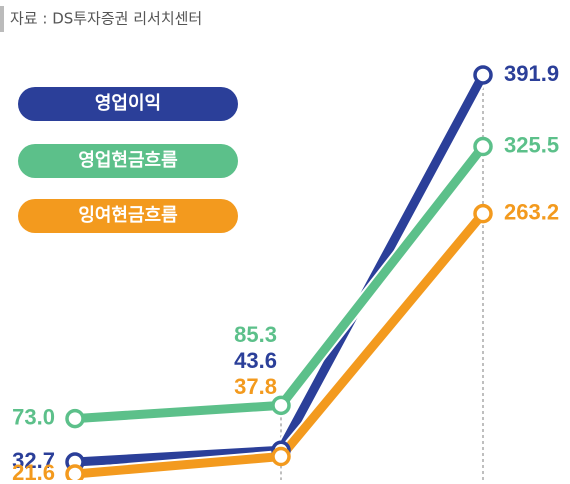 This screenshot has width=570, height=484. Describe the element at coordinates (531, 144) in the screenshot. I see `value-label: 325.5` at that location.